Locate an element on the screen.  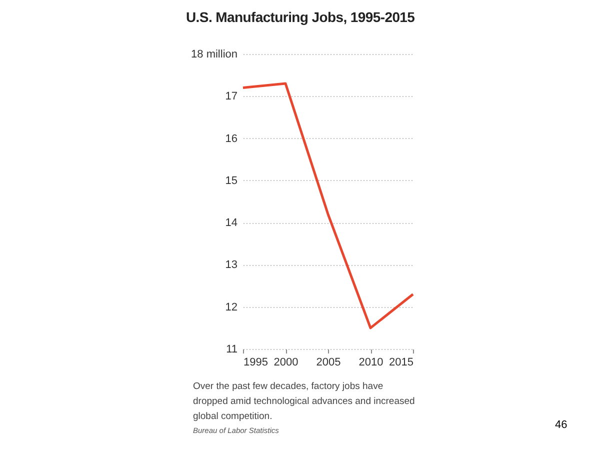
y-tick-label: 13 is located at coordinates (231, 265).